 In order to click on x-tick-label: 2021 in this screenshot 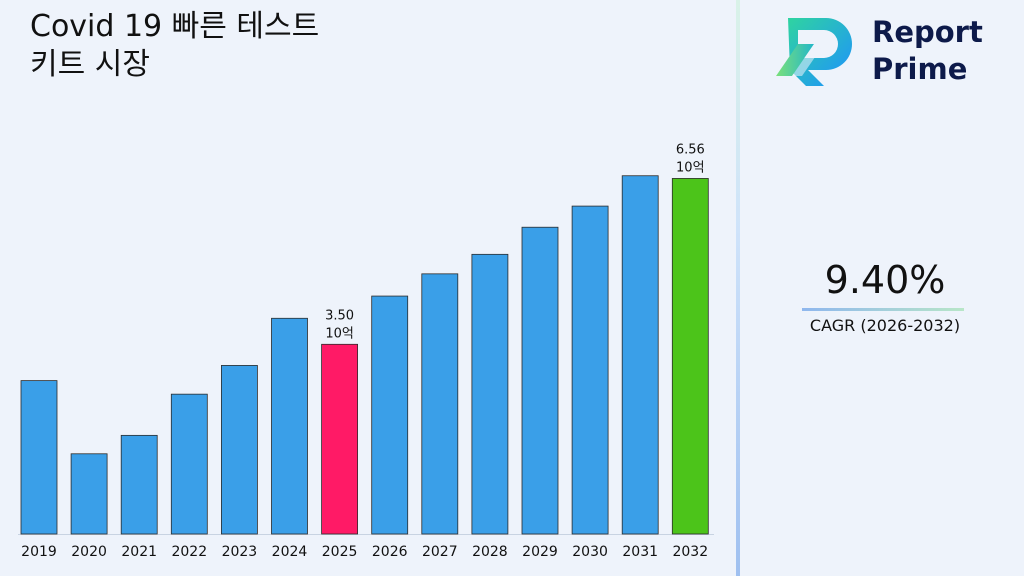, I will do `click(139, 552)`.